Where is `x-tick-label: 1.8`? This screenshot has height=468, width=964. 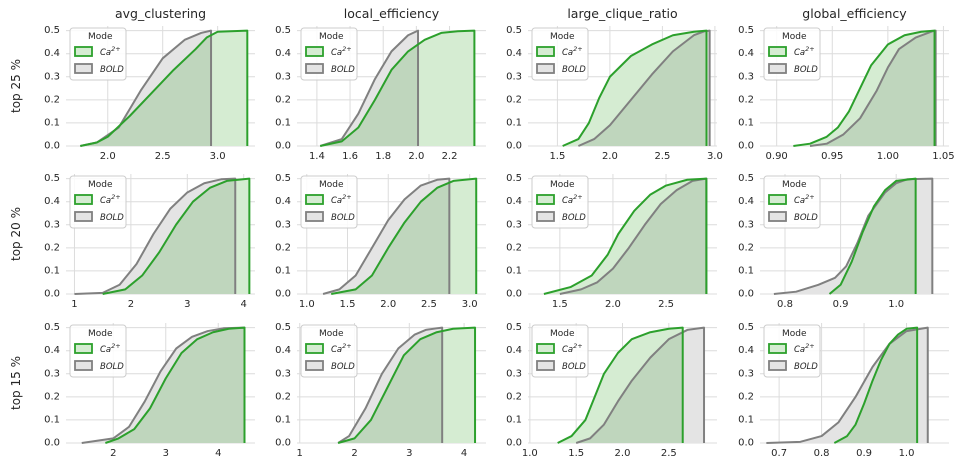 x-tick-label: 1.8 is located at coordinates (383, 156).